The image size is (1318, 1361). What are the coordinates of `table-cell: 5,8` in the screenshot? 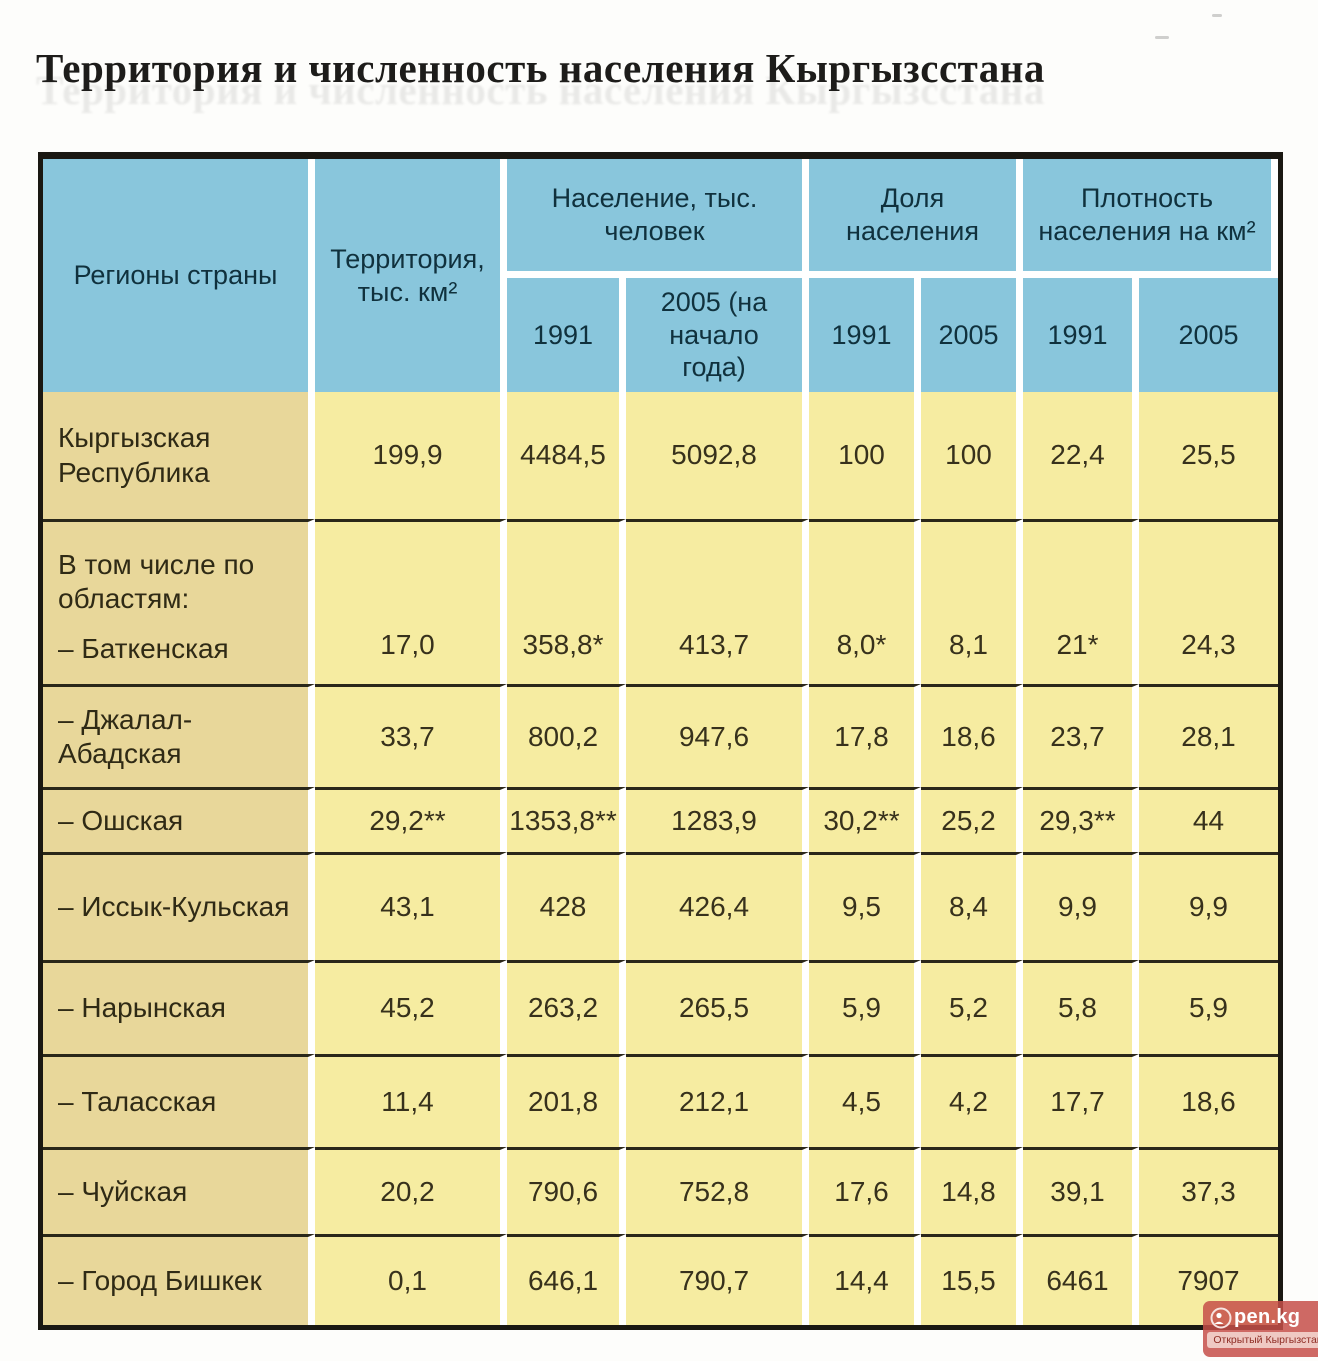 It's located at (1081, 1007).